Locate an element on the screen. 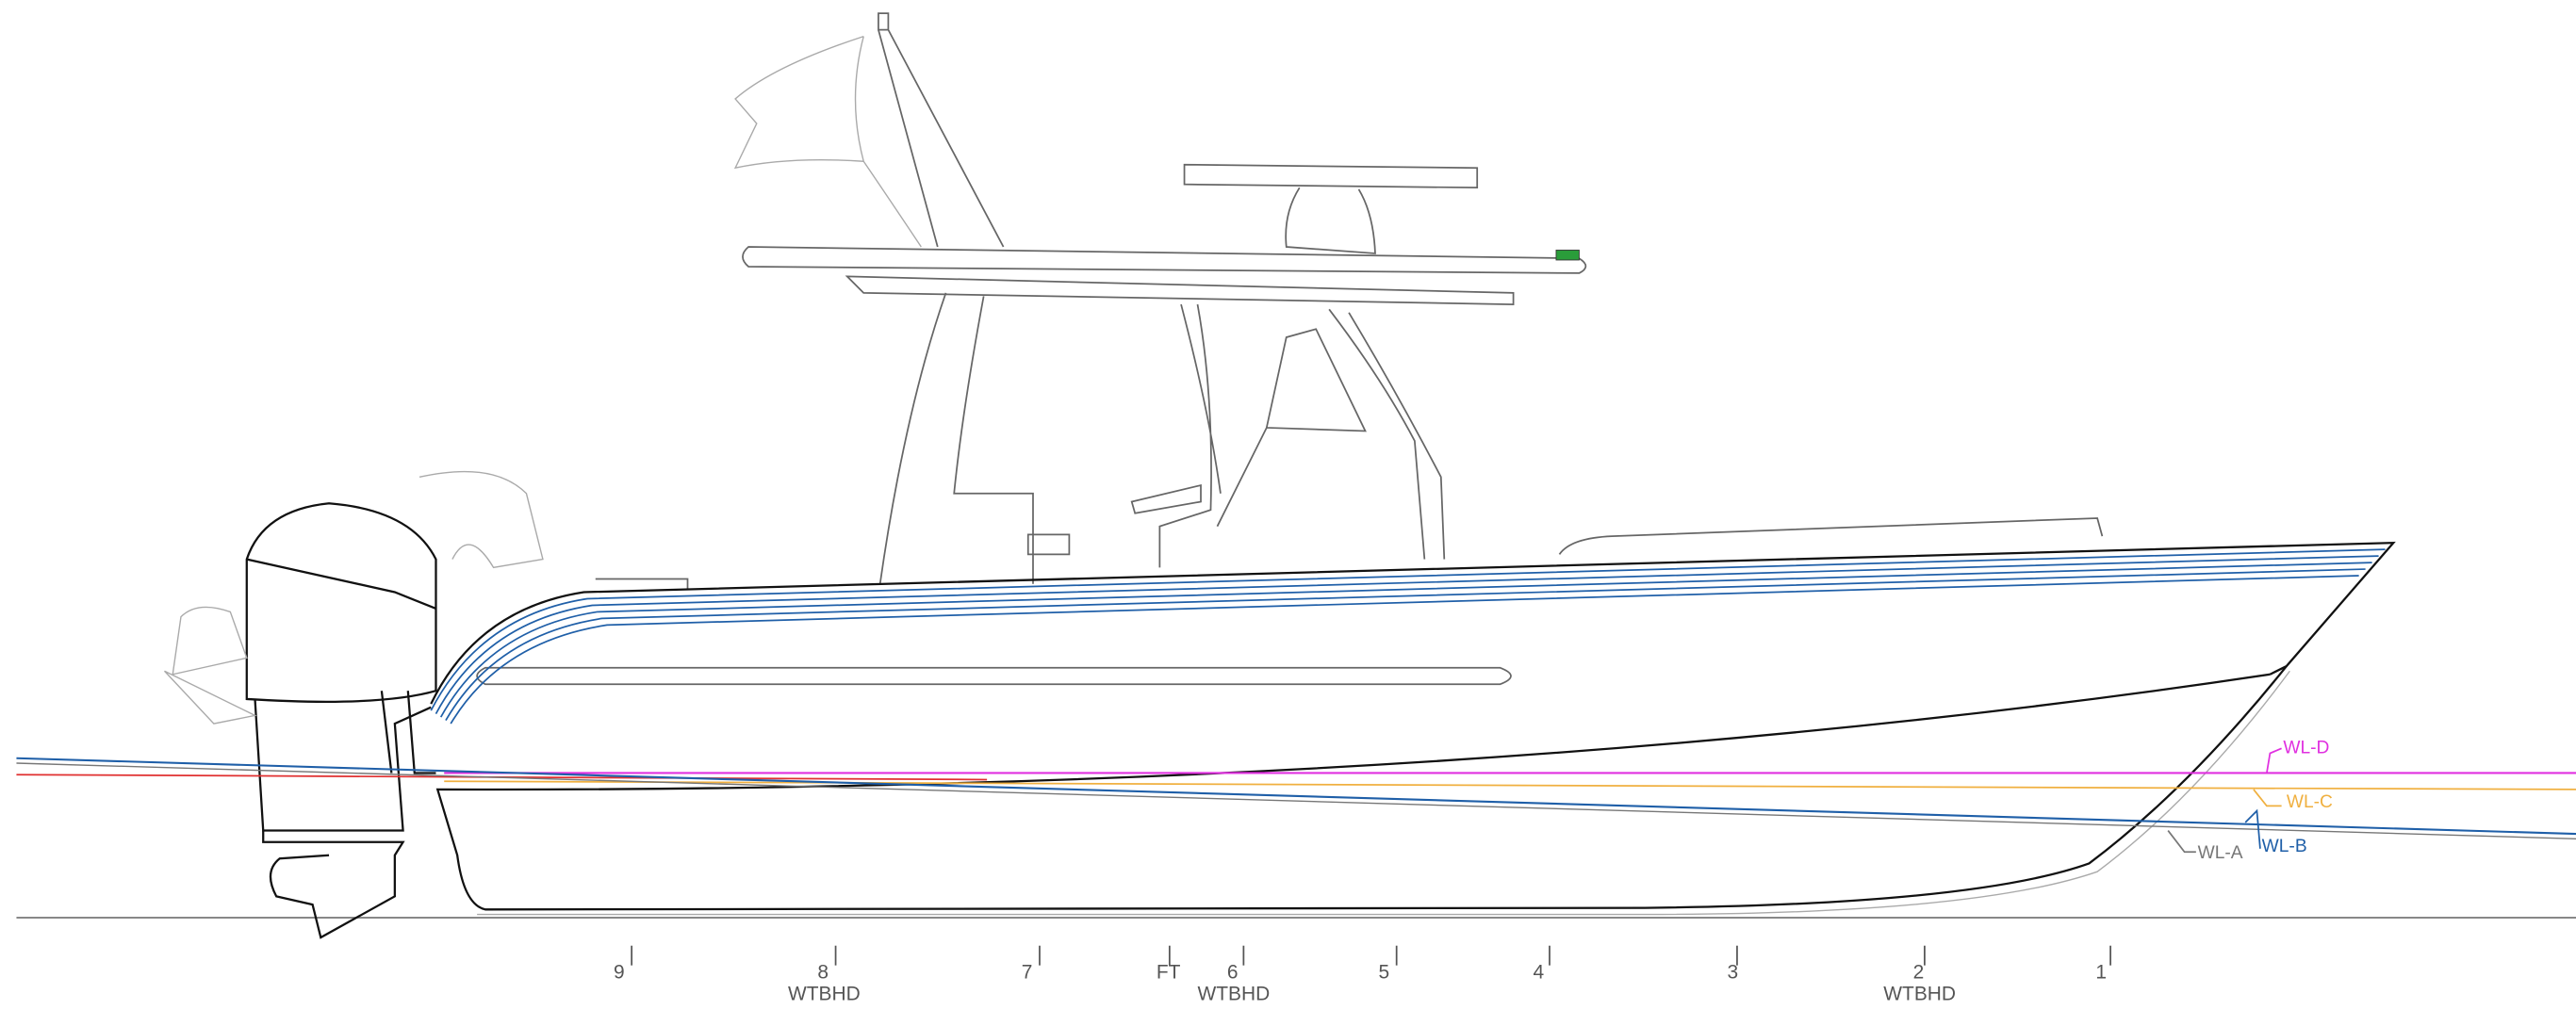  waterlines is located at coordinates (1296, 801).